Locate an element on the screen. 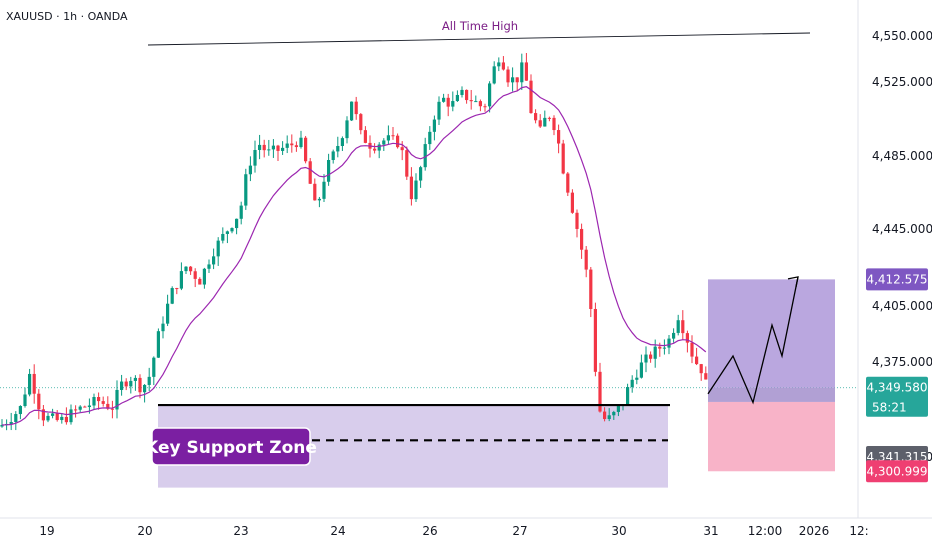  x-tick-label: 24 is located at coordinates (337, 531).